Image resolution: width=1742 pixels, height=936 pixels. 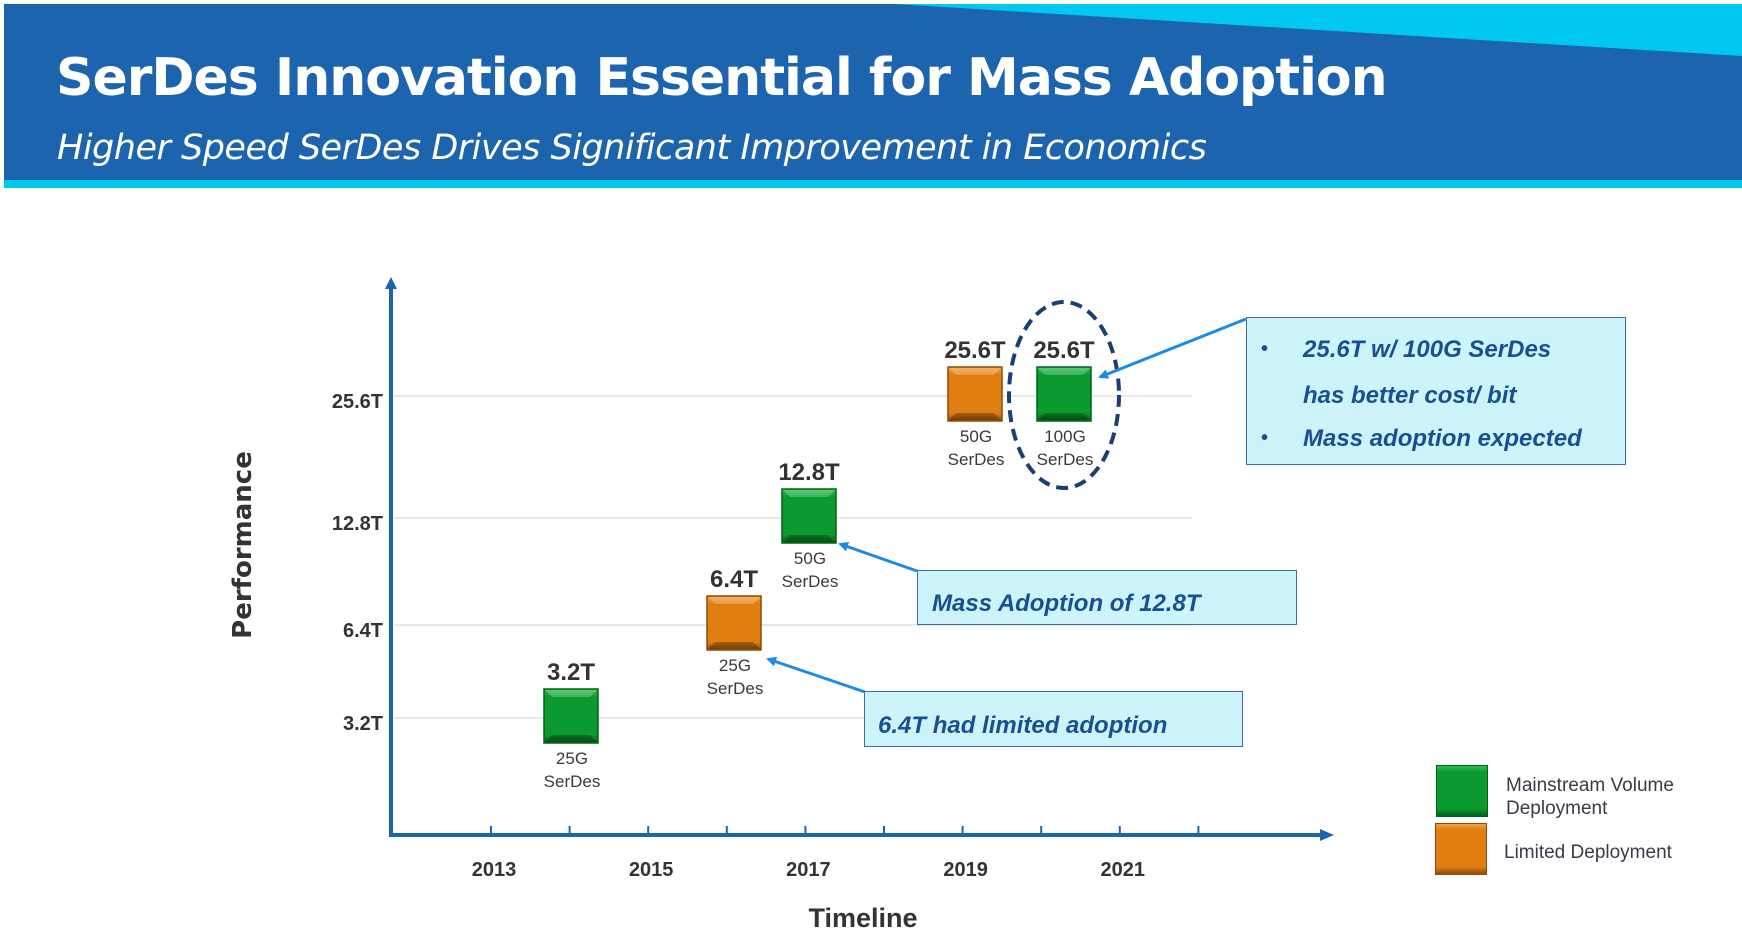 What do you see at coordinates (494, 870) in the screenshot?
I see `x-tick-label: 2013` at bounding box center [494, 870].